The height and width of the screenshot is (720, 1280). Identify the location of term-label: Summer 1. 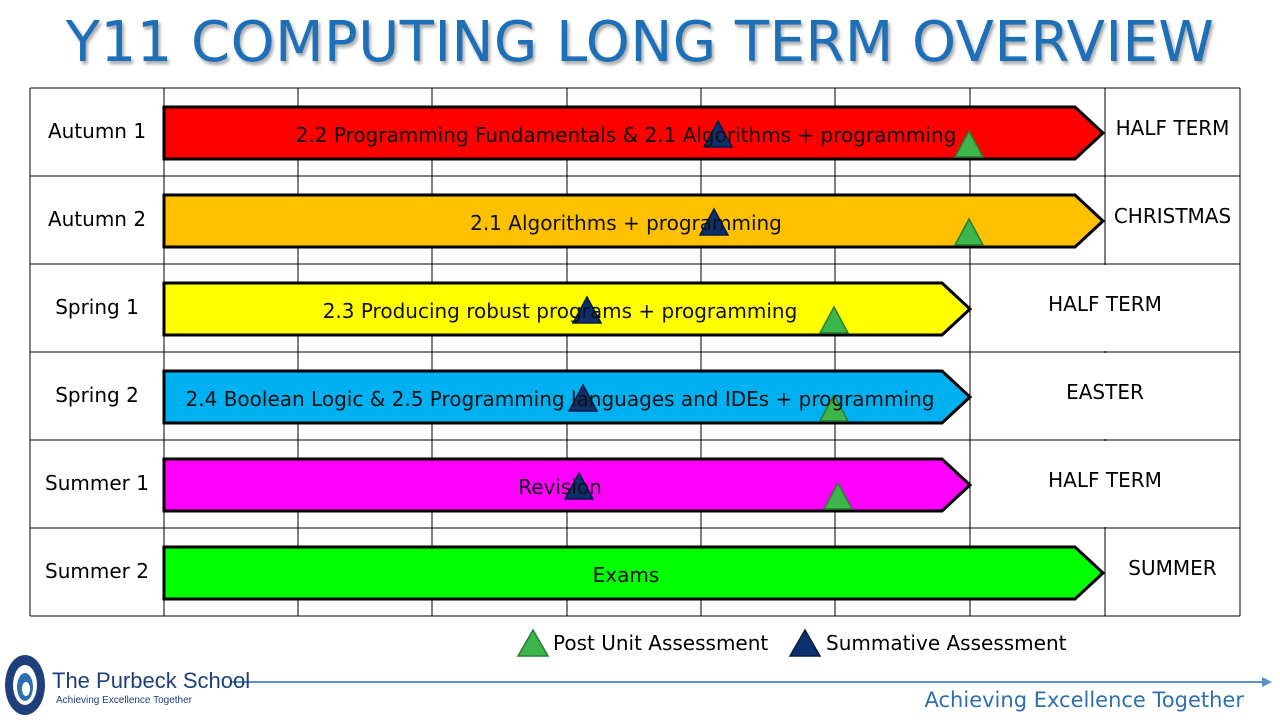
(97, 483).